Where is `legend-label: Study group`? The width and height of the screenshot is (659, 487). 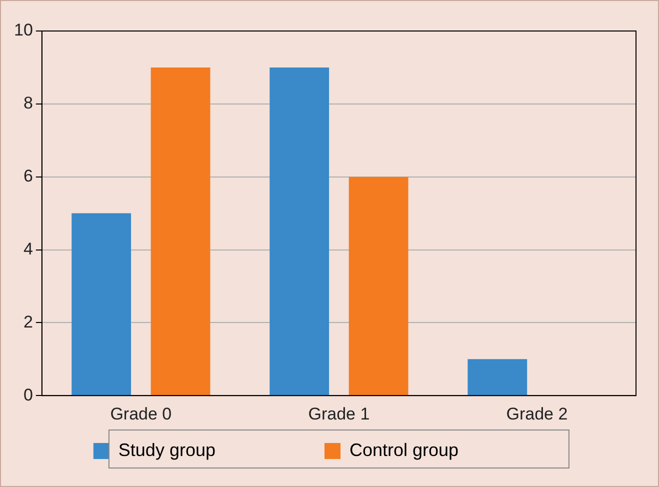
legend-label: Study group is located at coordinates (214, 450).